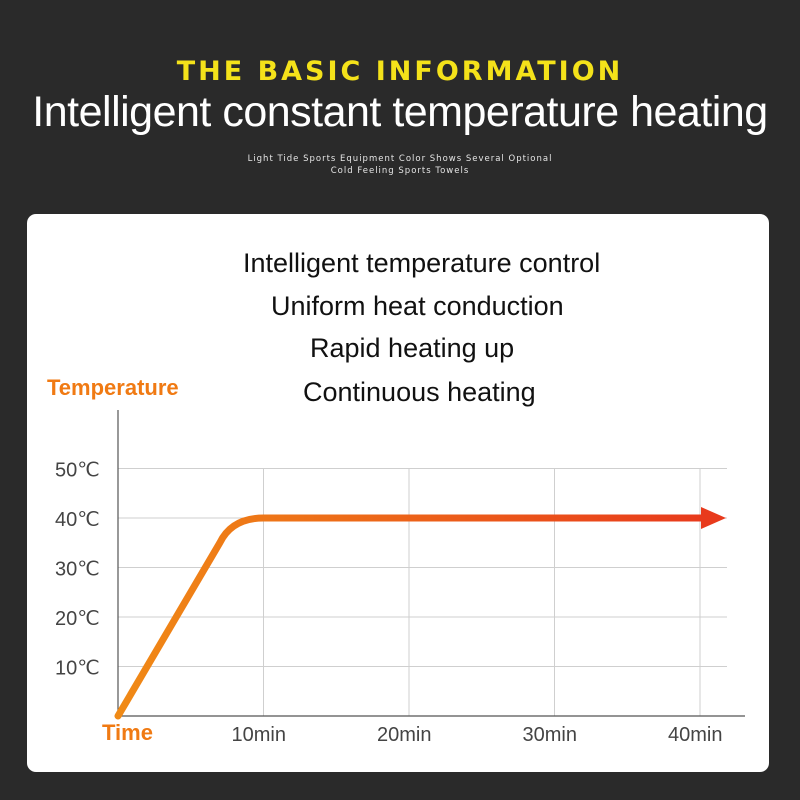 The height and width of the screenshot is (800, 800). What do you see at coordinates (400, 171) in the screenshot?
I see `subline-line-2: Cold Feeling Sports Towels` at bounding box center [400, 171].